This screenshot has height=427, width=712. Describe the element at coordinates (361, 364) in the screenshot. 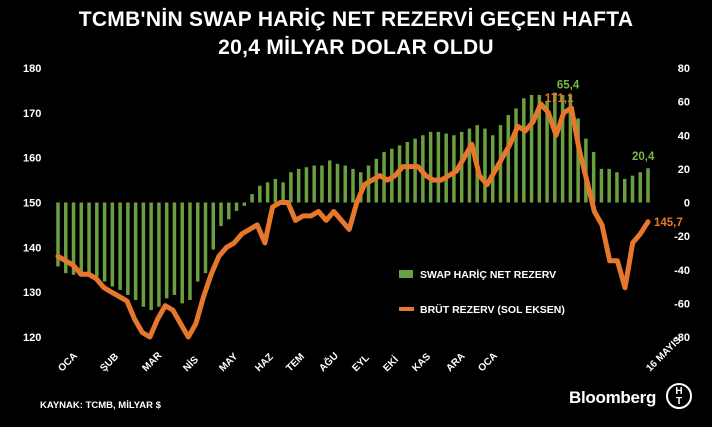

I see `month-label: EYL` at that location.